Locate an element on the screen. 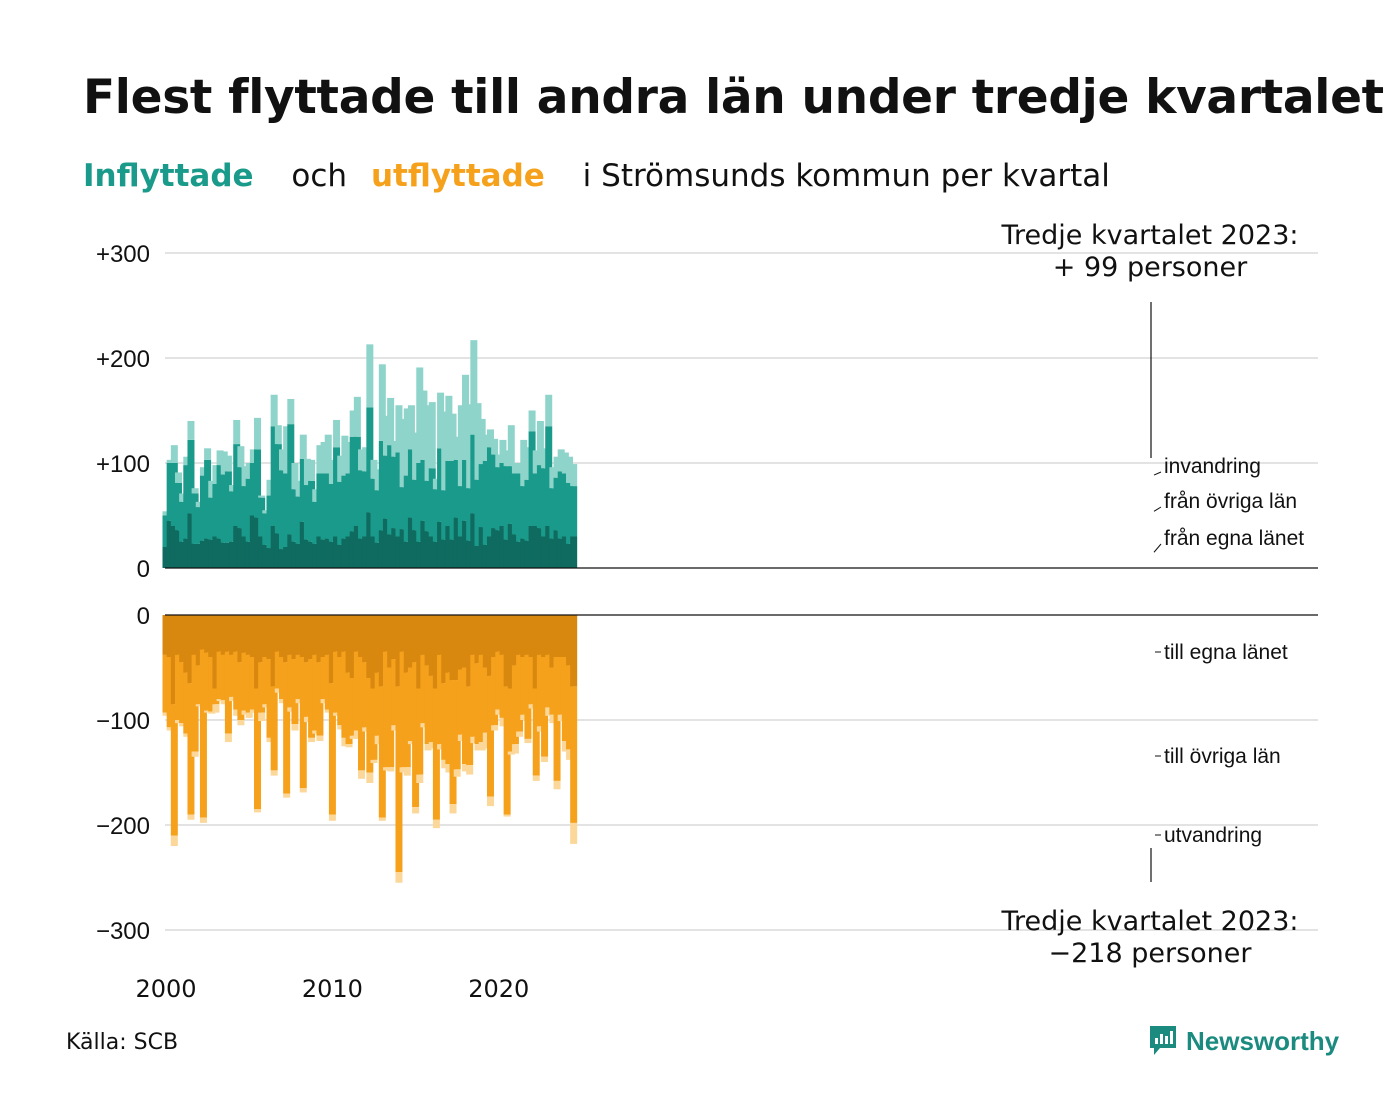 This screenshot has width=1400, height=1120. series-label-fran-egna-lanet: från egna länet is located at coordinates (1234, 538).